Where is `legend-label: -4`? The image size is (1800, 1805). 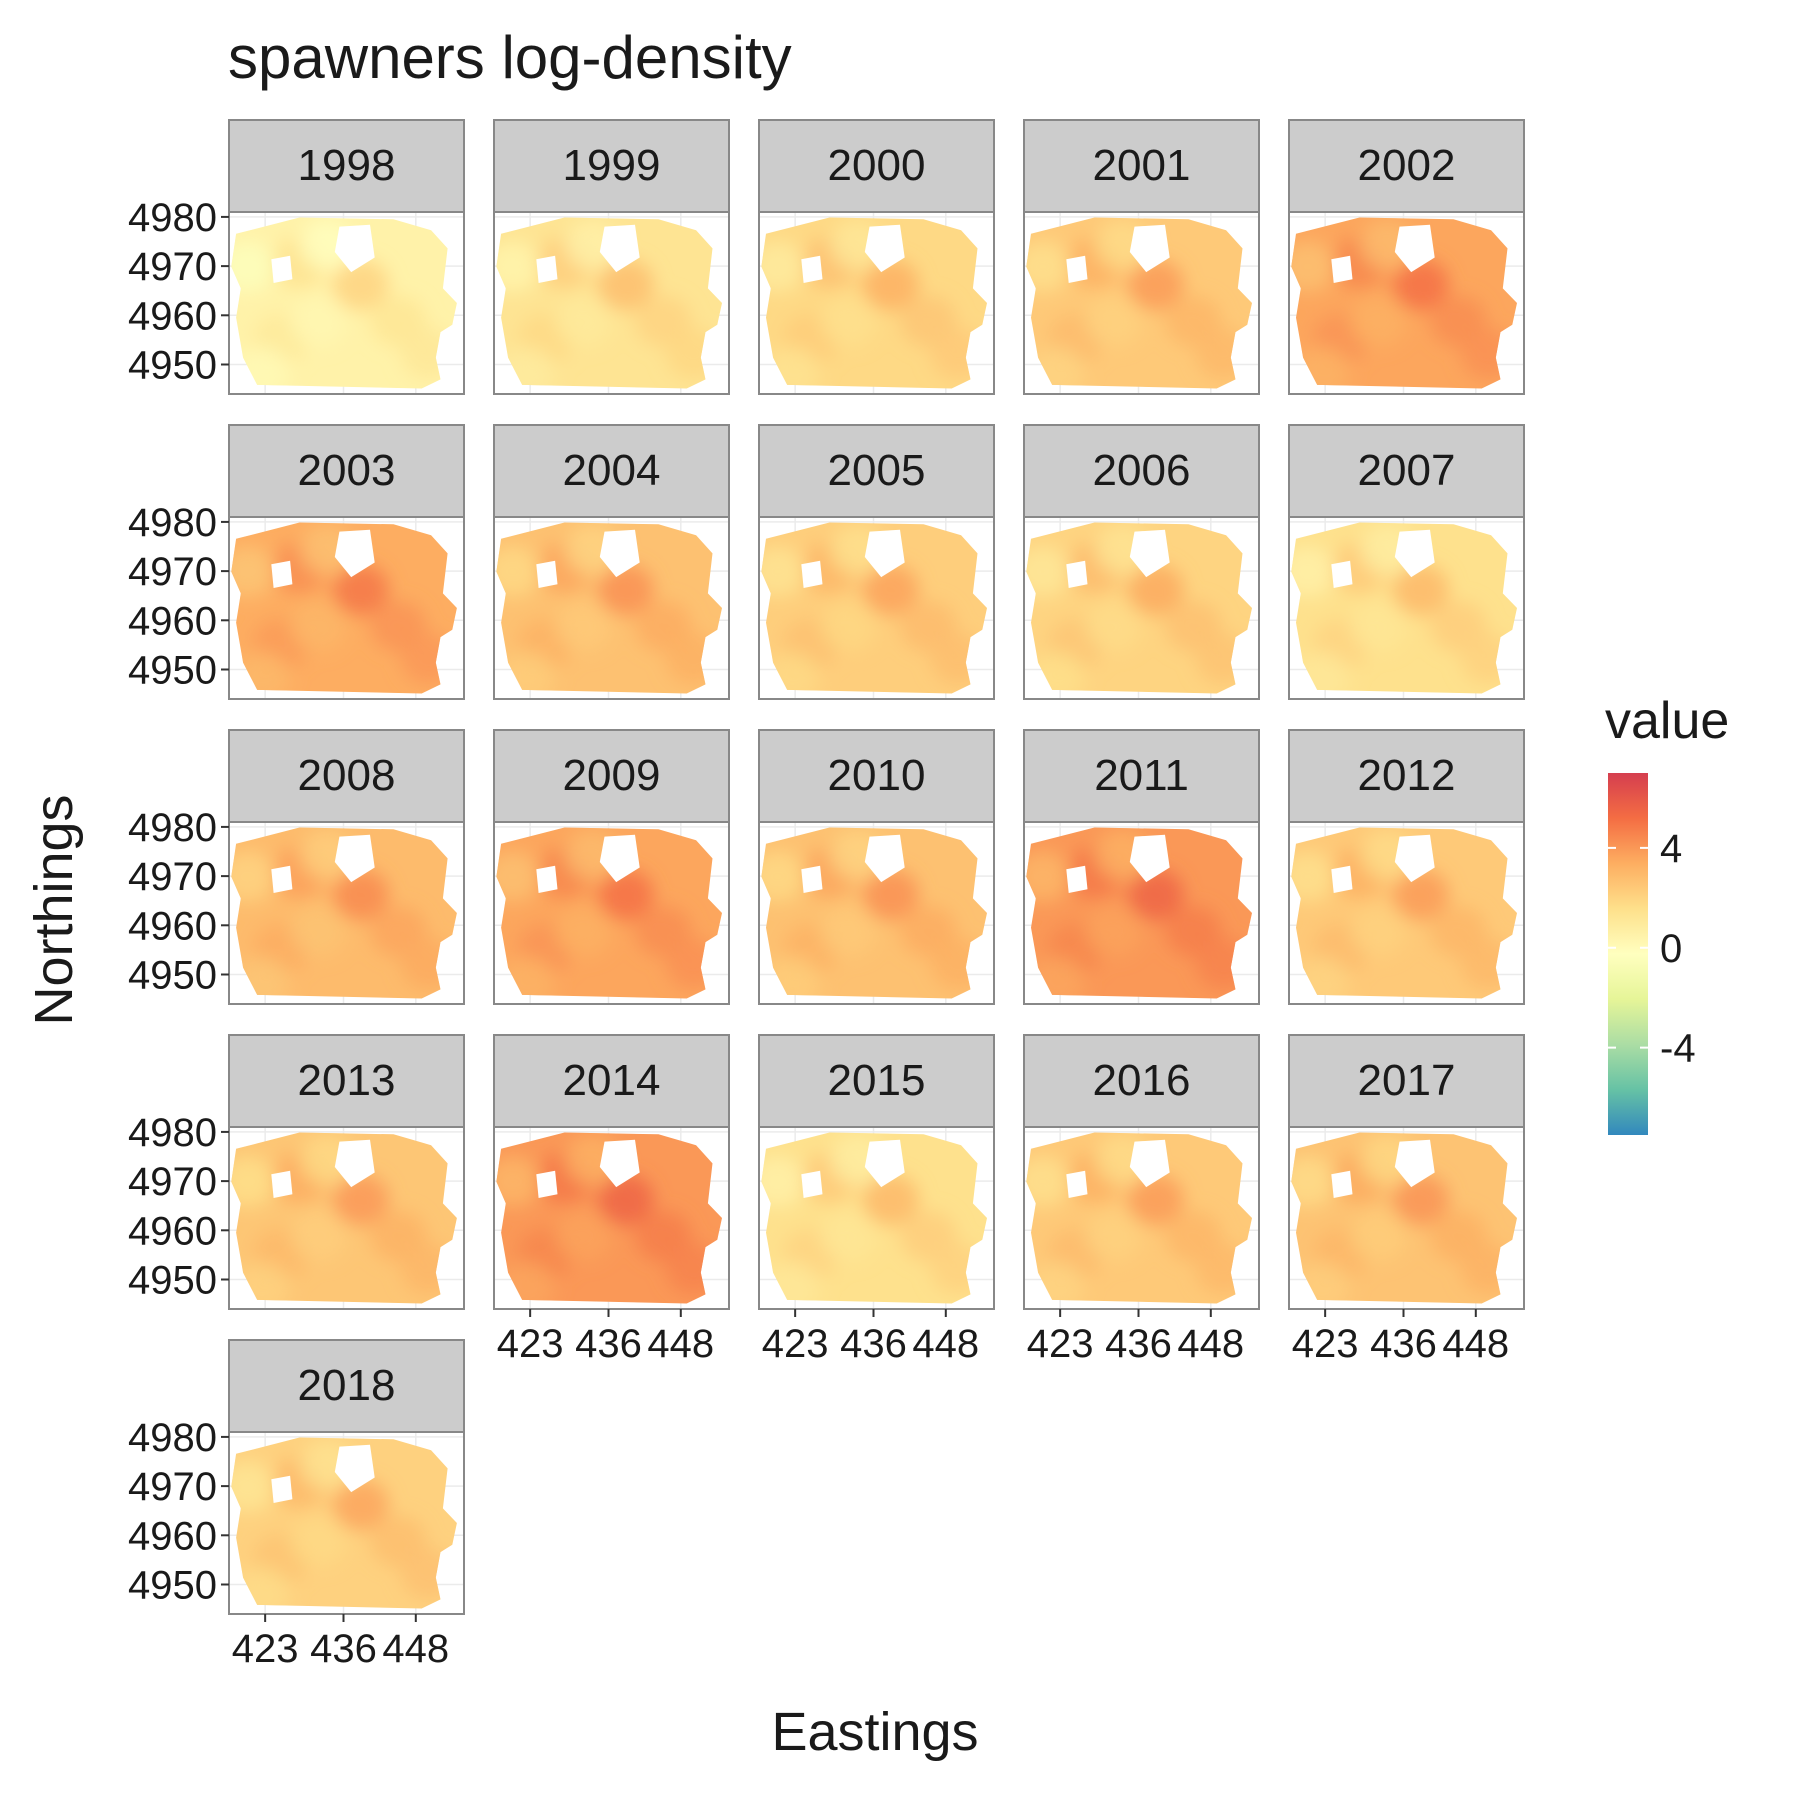 legend-label: -4 is located at coordinates (1678, 1049).